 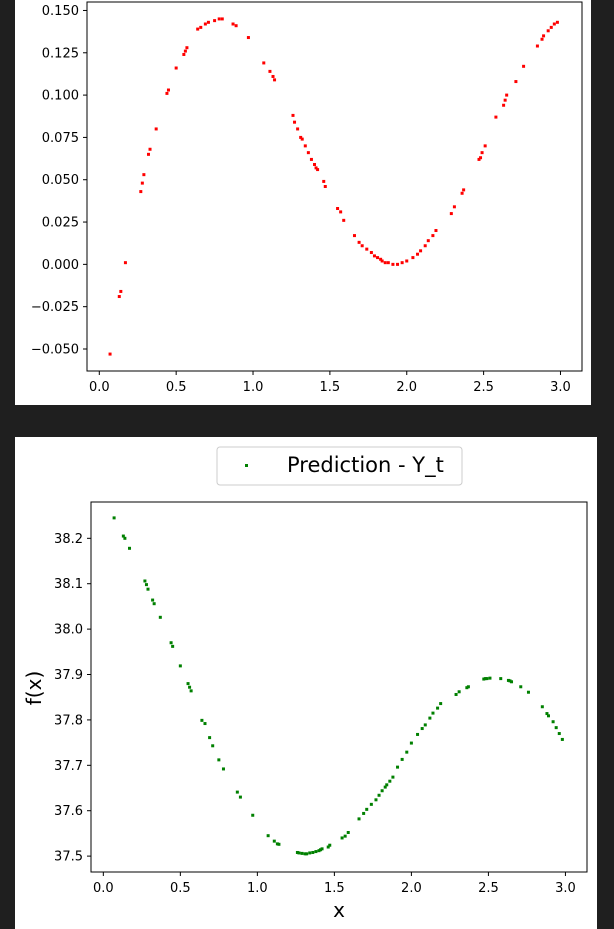 What do you see at coordinates (68, 857) in the screenshot?
I see `bottom-y-tick-label: 37.5` at bounding box center [68, 857].